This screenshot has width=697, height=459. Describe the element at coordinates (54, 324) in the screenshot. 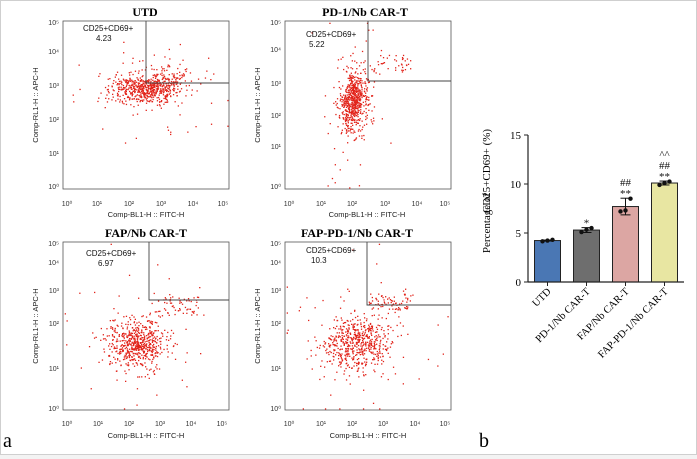

I see `y-tick: 10²` at that location.